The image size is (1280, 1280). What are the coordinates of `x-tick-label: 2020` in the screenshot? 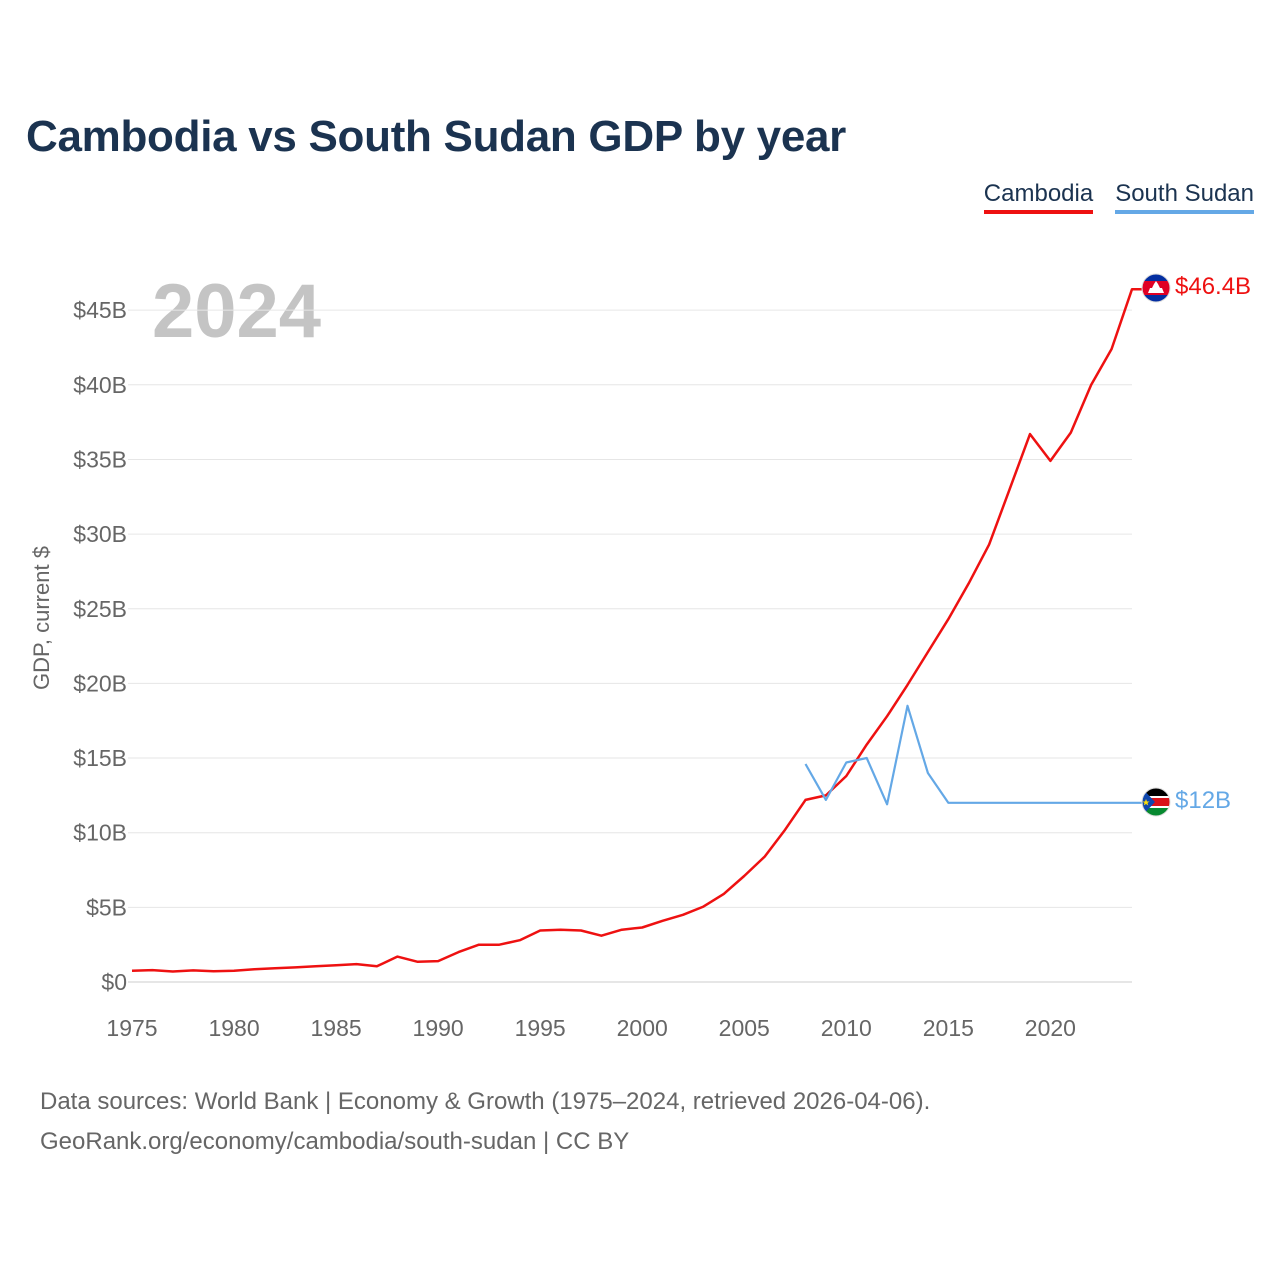 It's located at (1050, 1028).